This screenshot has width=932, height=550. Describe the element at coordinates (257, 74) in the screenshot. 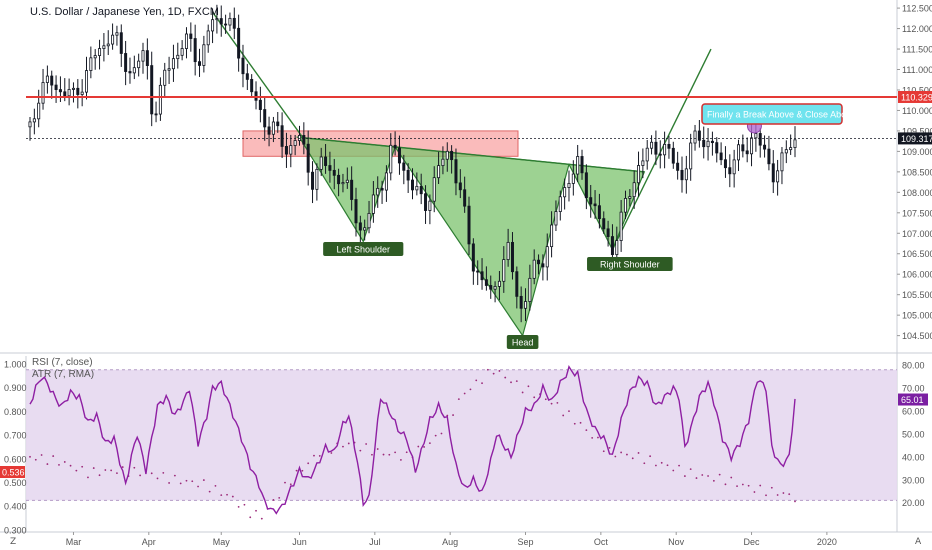

I see `downtrend-line` at that location.